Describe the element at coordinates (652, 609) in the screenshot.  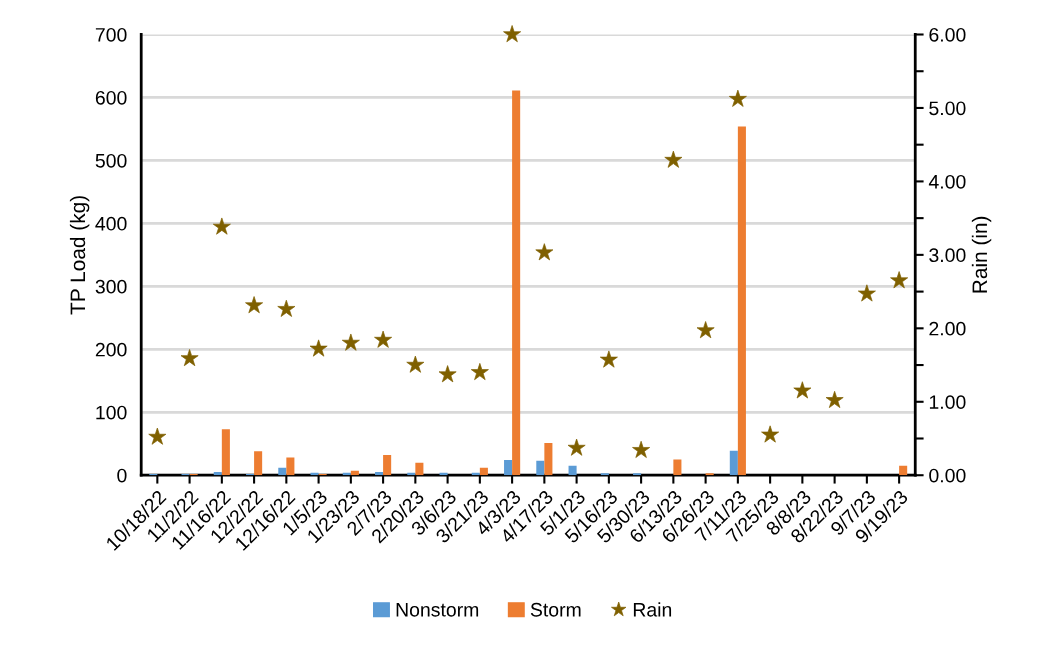
I see `legend-label: Rain` at that location.